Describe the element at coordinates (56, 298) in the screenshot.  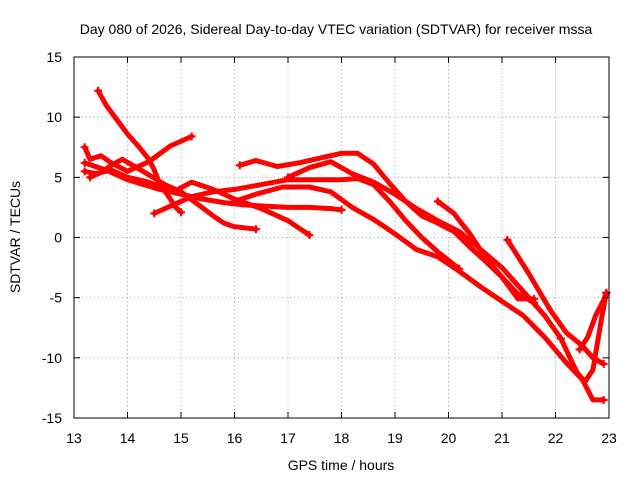
I see `y-tick-label: -5` at that location.